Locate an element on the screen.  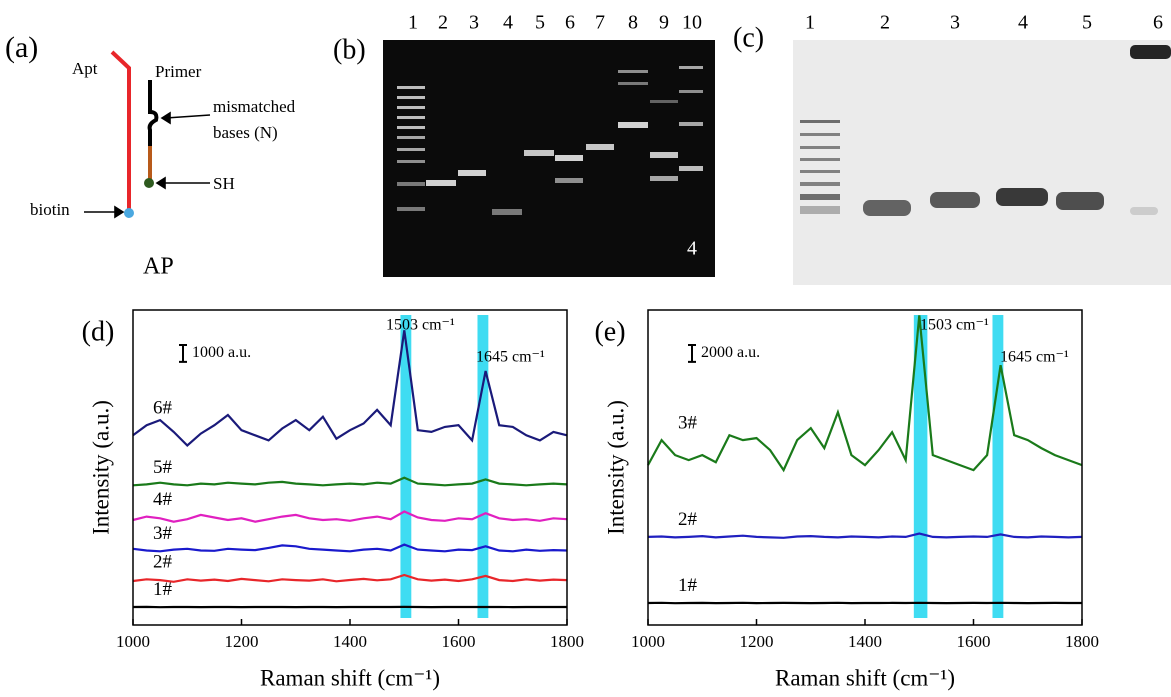
primer-strand is located at coordinates (153, 113).